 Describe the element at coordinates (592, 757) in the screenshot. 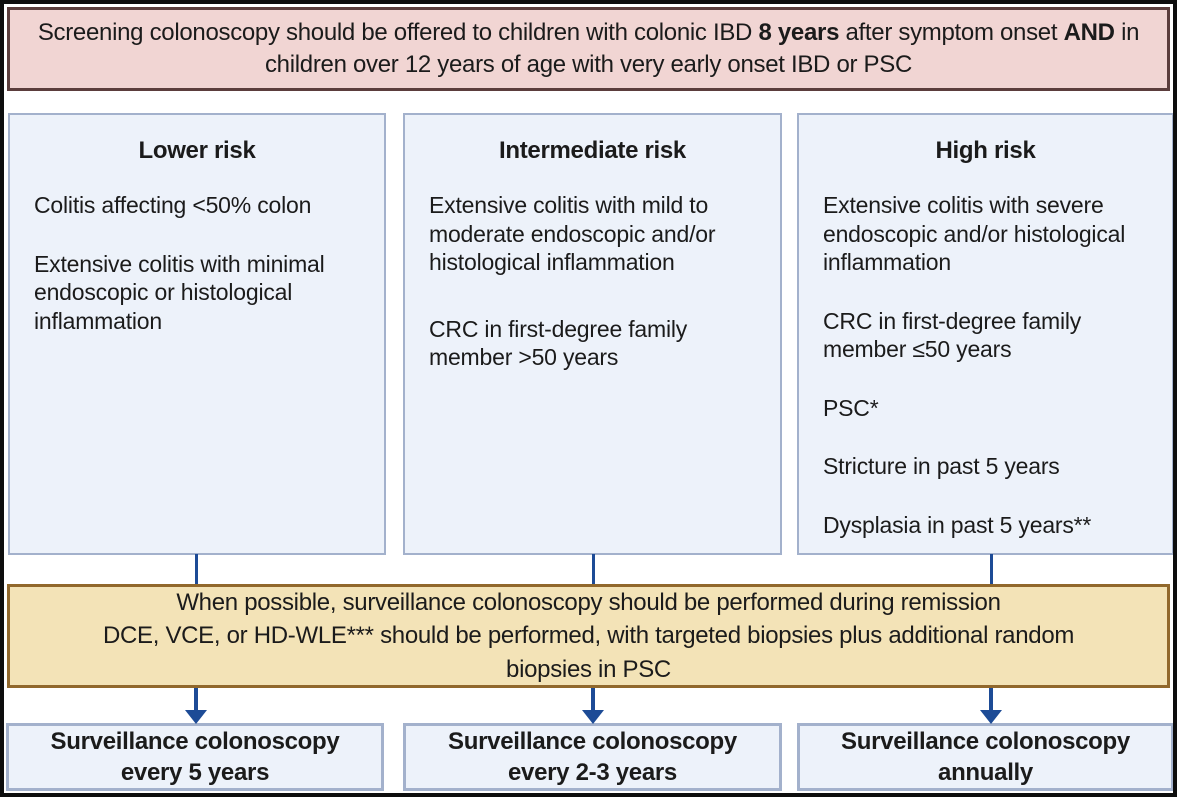

I see `outcome-box-intermediate: Surveillance colonoscopy every 2-3 years` at that location.